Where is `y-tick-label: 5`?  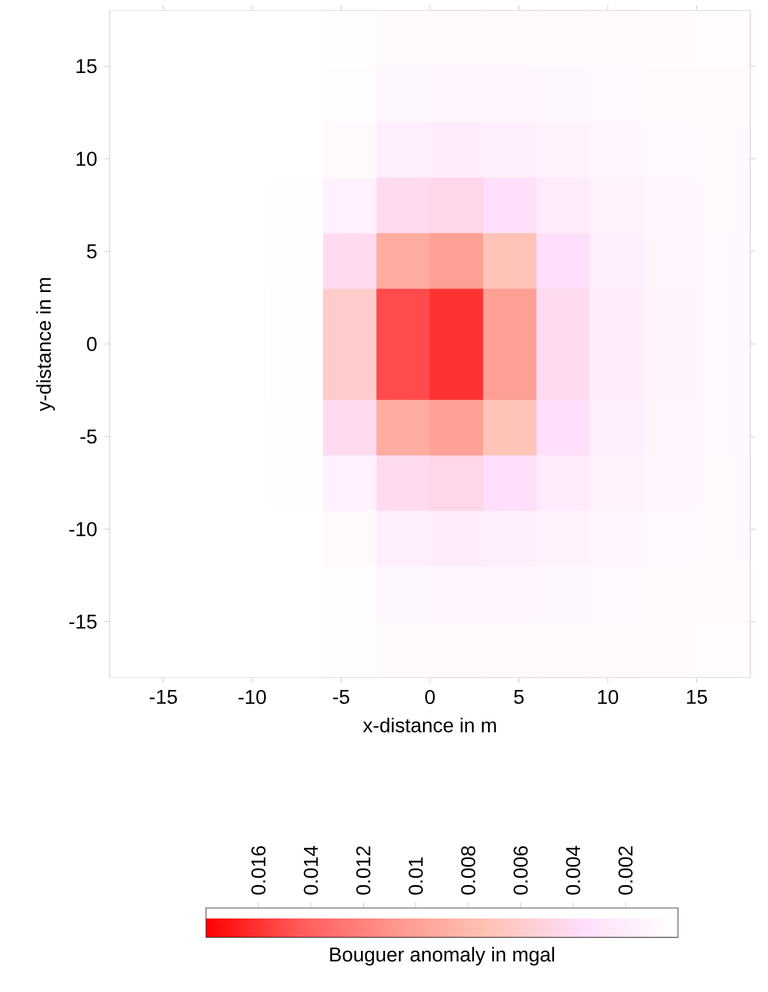
y-tick-label: 5 is located at coordinates (92, 251).